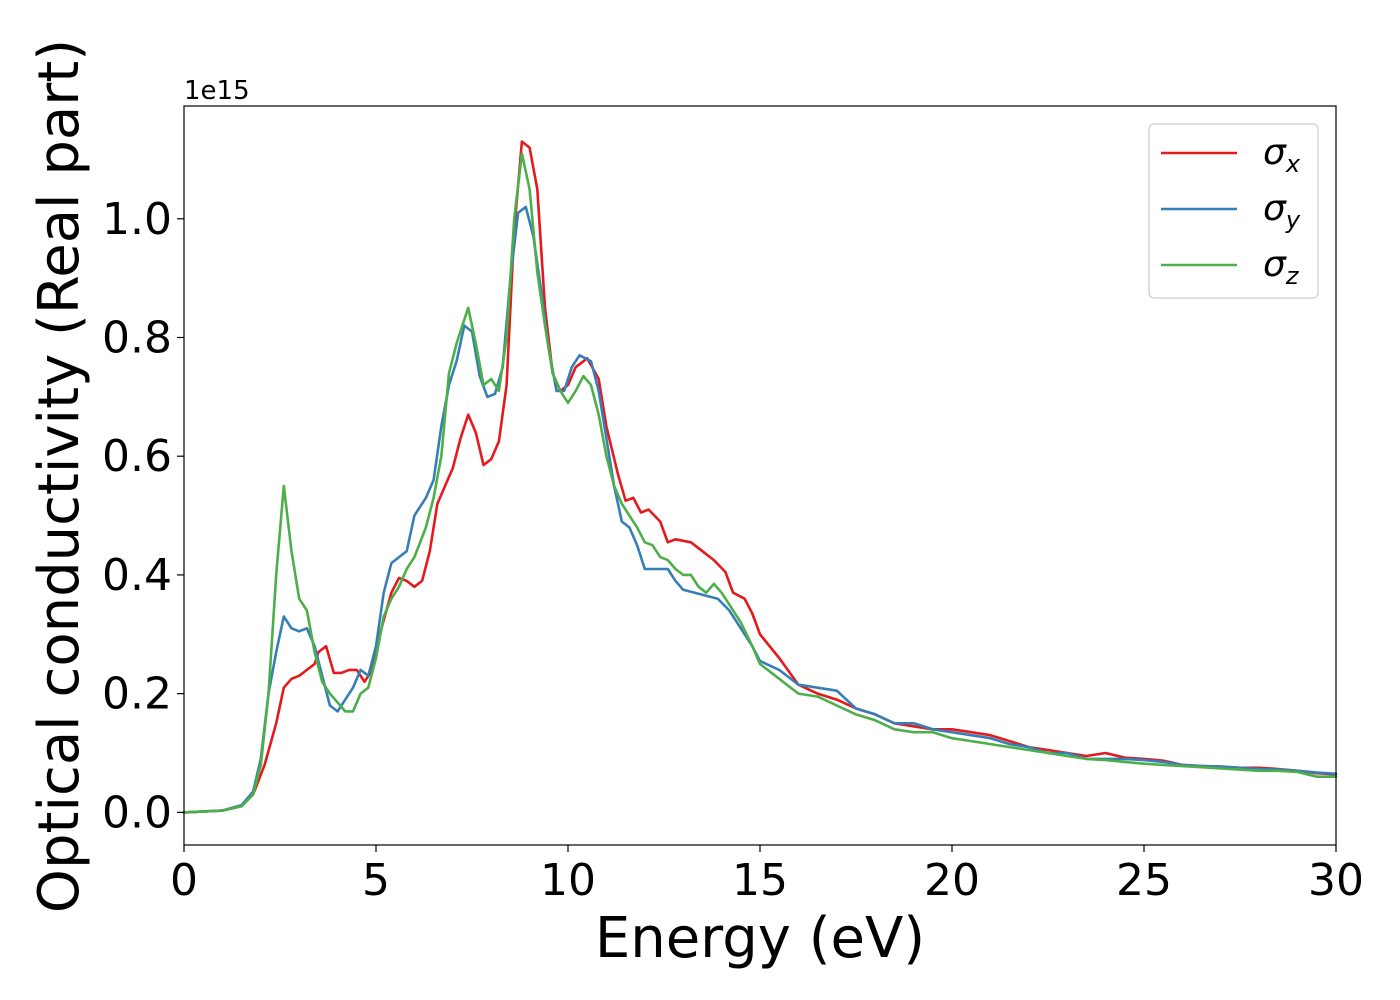 The width and height of the screenshot is (1400, 1000). Describe the element at coordinates (1293, 164) in the screenshot. I see `legend-subscript: x` at that location.